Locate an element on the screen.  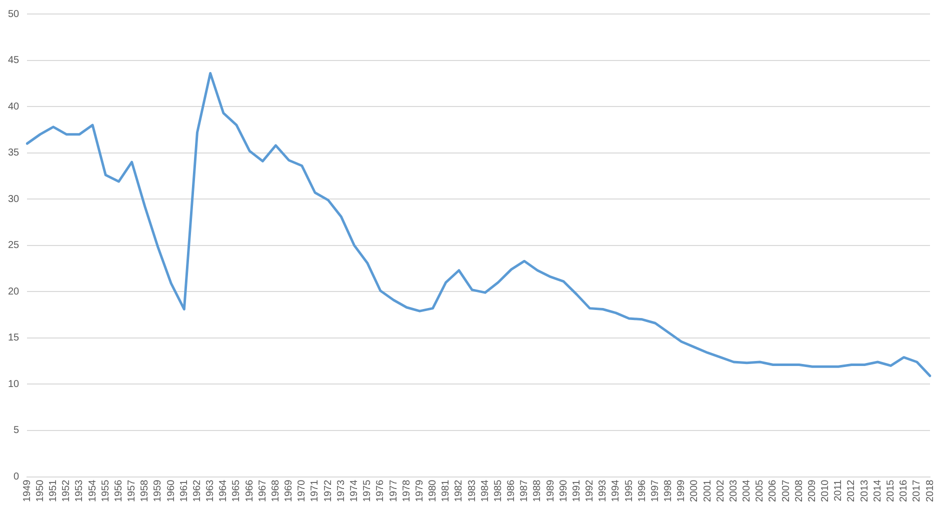
x-tick-label: 2014 is located at coordinates (878, 490).